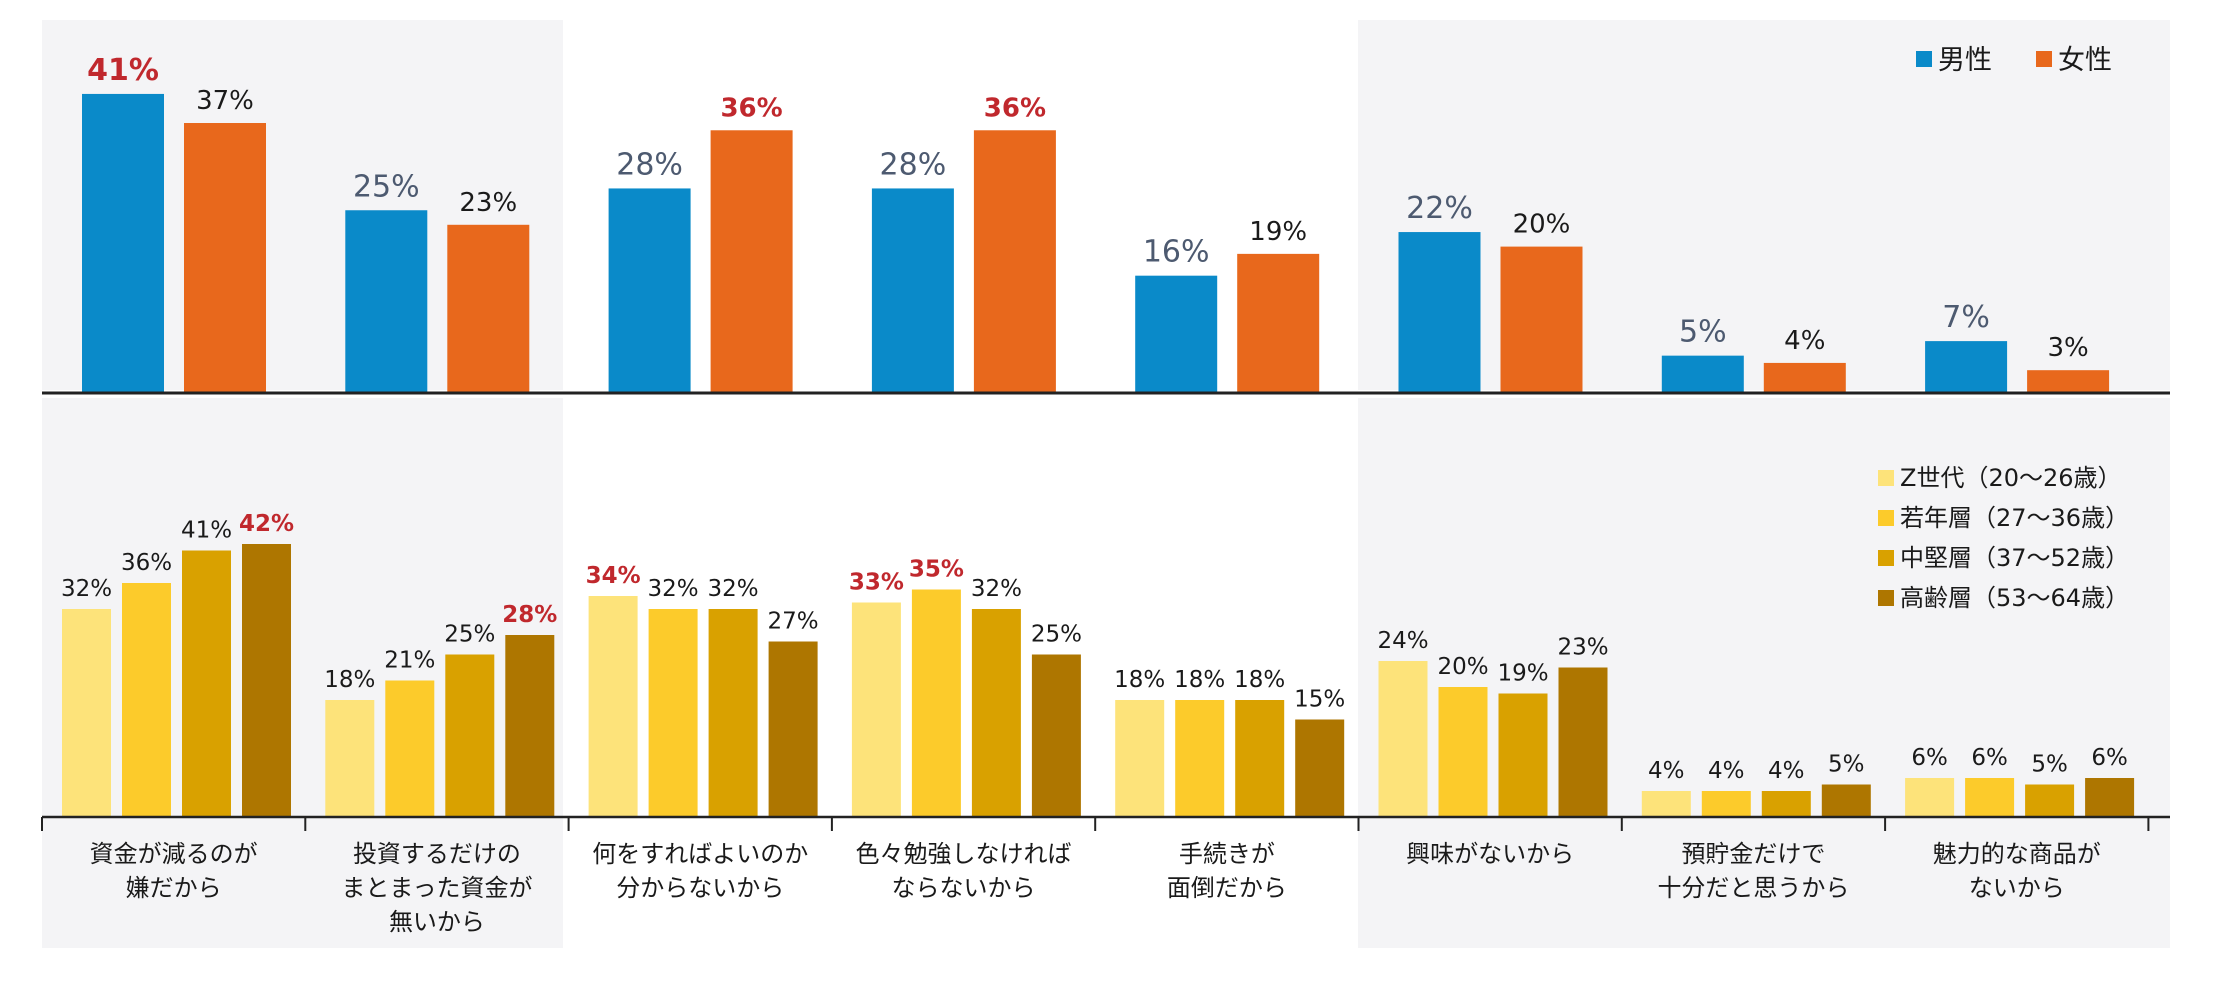  I want to click on data-label: 21%, so click(409, 661).